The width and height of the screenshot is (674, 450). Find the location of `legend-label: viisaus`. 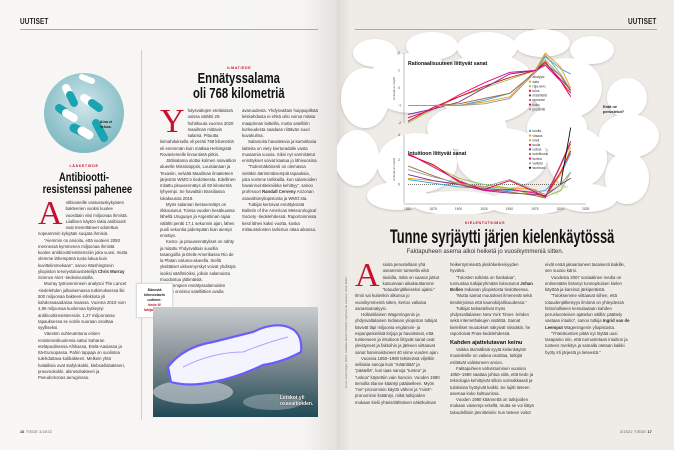

legend-label: viisaus is located at coordinates (538, 136).